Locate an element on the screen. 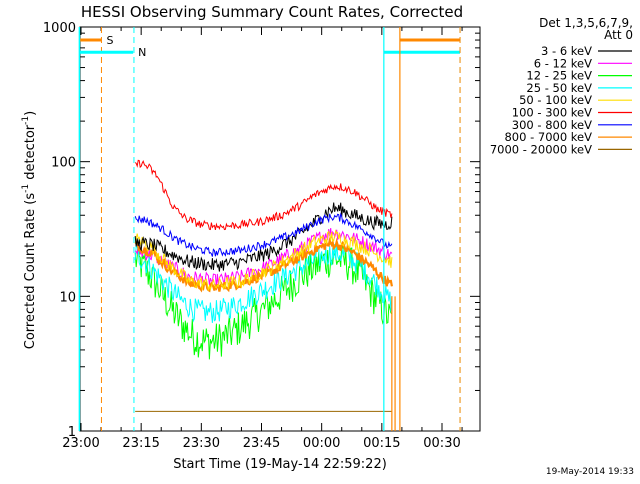 Image resolution: width=640 pixels, height=484 pixels. legend-header-attenuator: Att 0 is located at coordinates (618, 35).